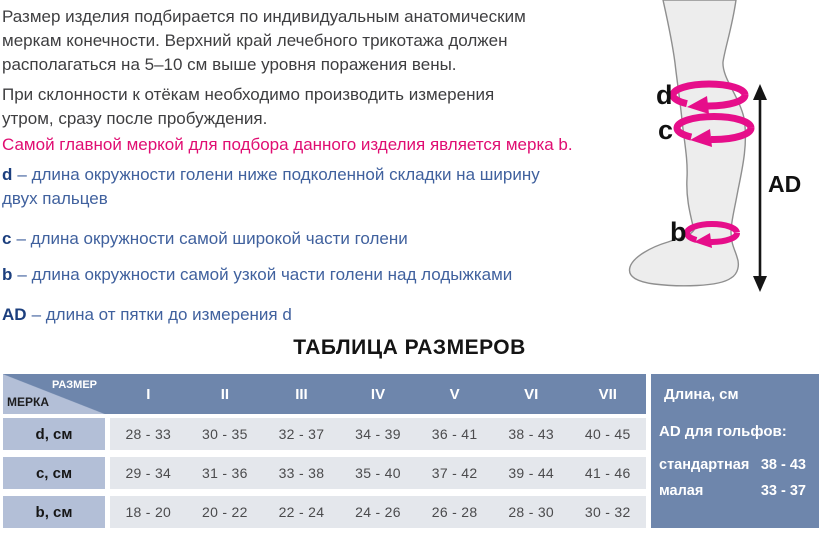  What do you see at coordinates (760, 284) in the screenshot?
I see `length-arrowhead-bottom` at bounding box center [760, 284].